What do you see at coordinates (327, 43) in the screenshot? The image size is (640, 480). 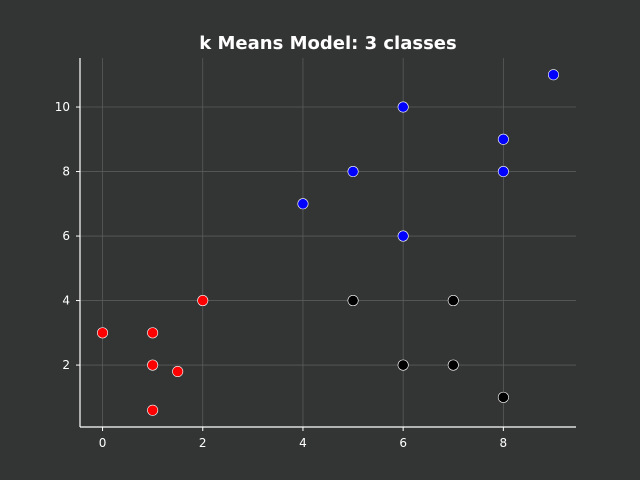 I see `chart-title: k Means Model: 3 classes` at bounding box center [327, 43].